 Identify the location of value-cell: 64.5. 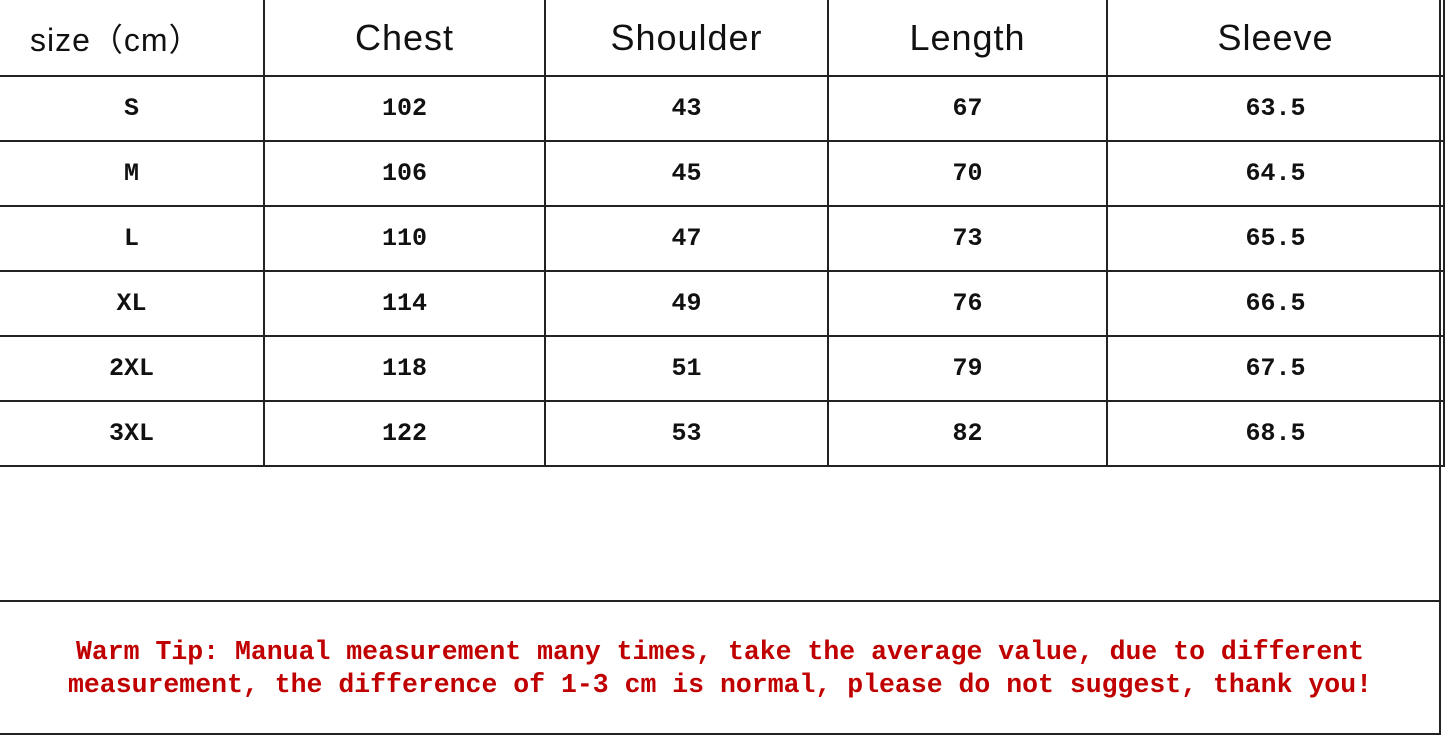
(1275, 173).